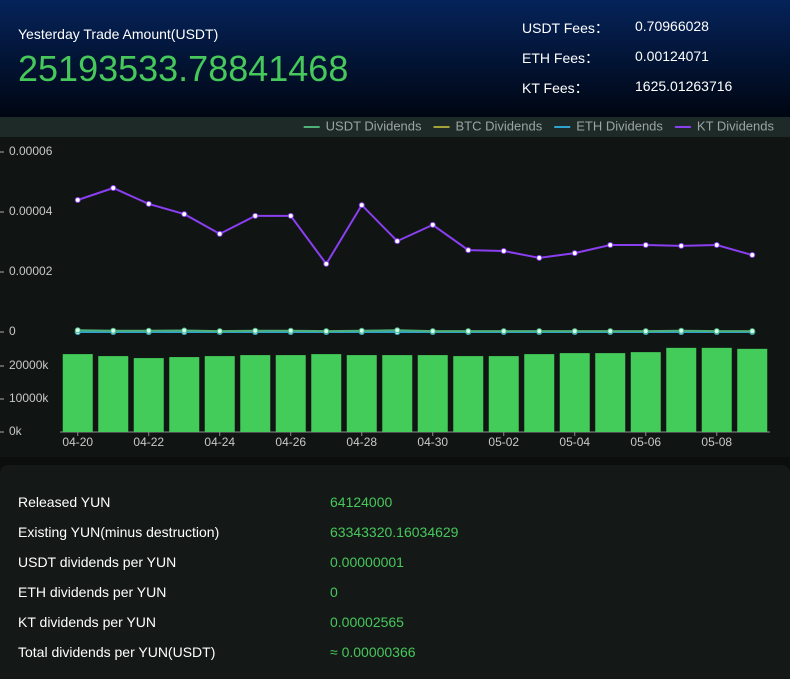 The height and width of the screenshot is (679, 790). Describe the element at coordinates (361, 442) in the screenshot. I see `x-tick-label: 04-28` at that location.